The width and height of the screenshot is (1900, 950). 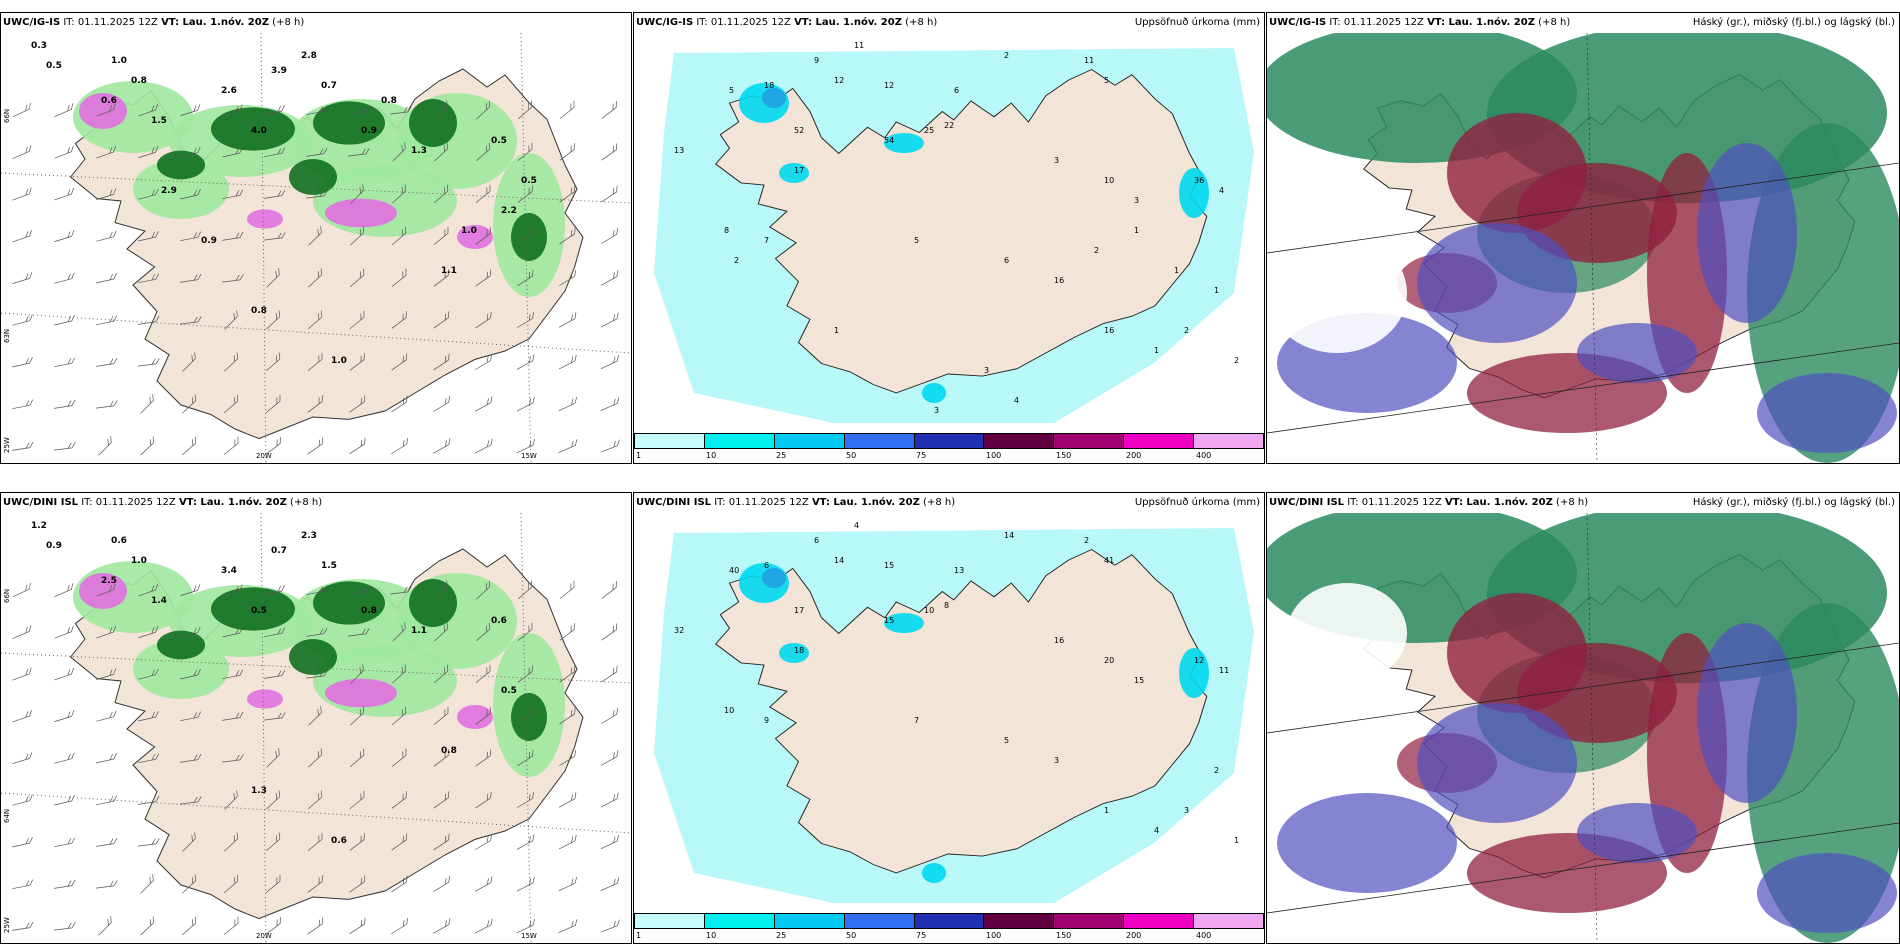 I want to click on value-label: 0.9, so click(x=209, y=241).